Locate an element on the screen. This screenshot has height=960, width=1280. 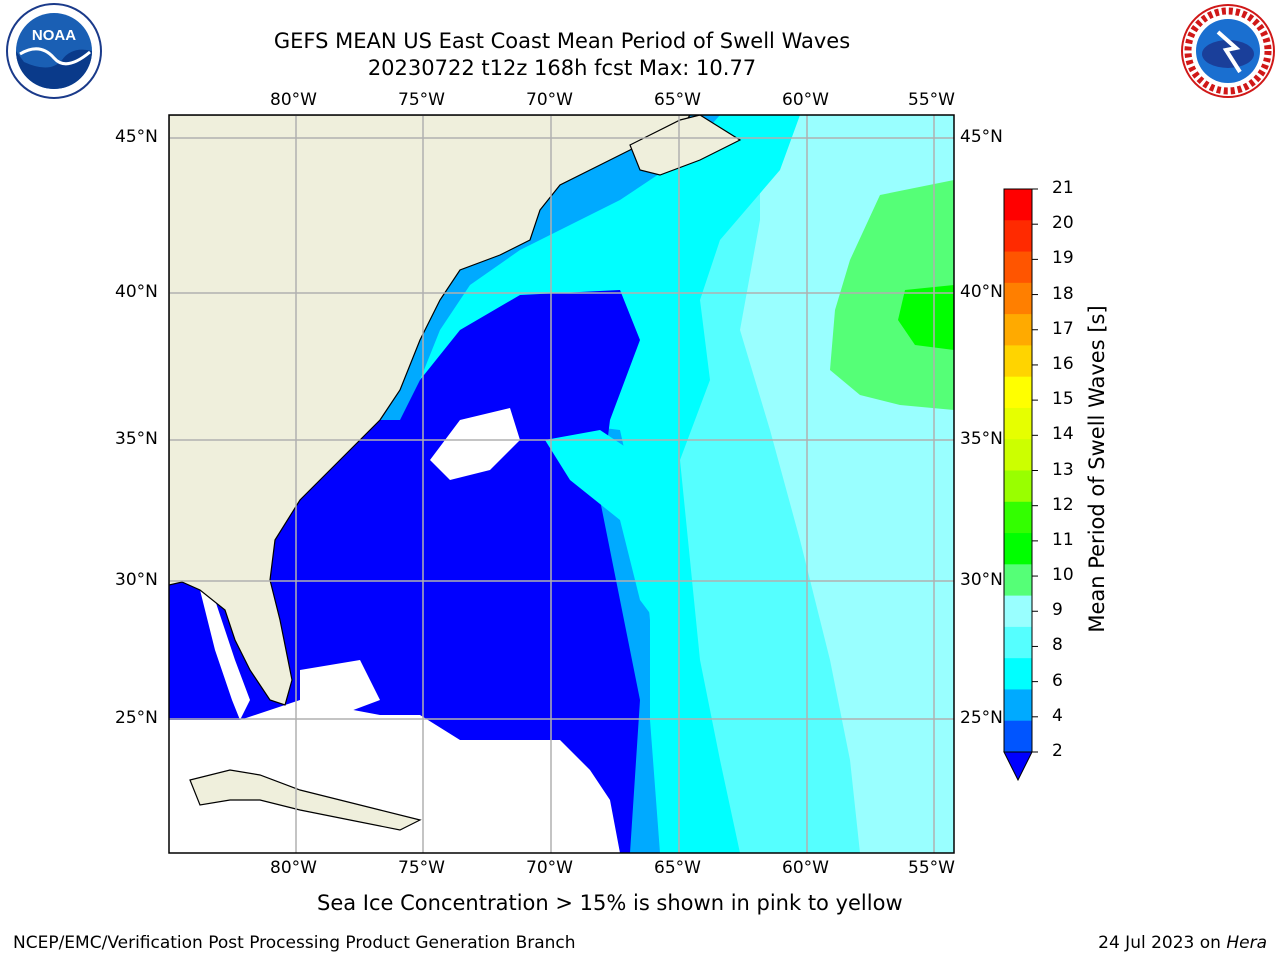
noaa-logo-text: NOAA is located at coordinates (54, 35).